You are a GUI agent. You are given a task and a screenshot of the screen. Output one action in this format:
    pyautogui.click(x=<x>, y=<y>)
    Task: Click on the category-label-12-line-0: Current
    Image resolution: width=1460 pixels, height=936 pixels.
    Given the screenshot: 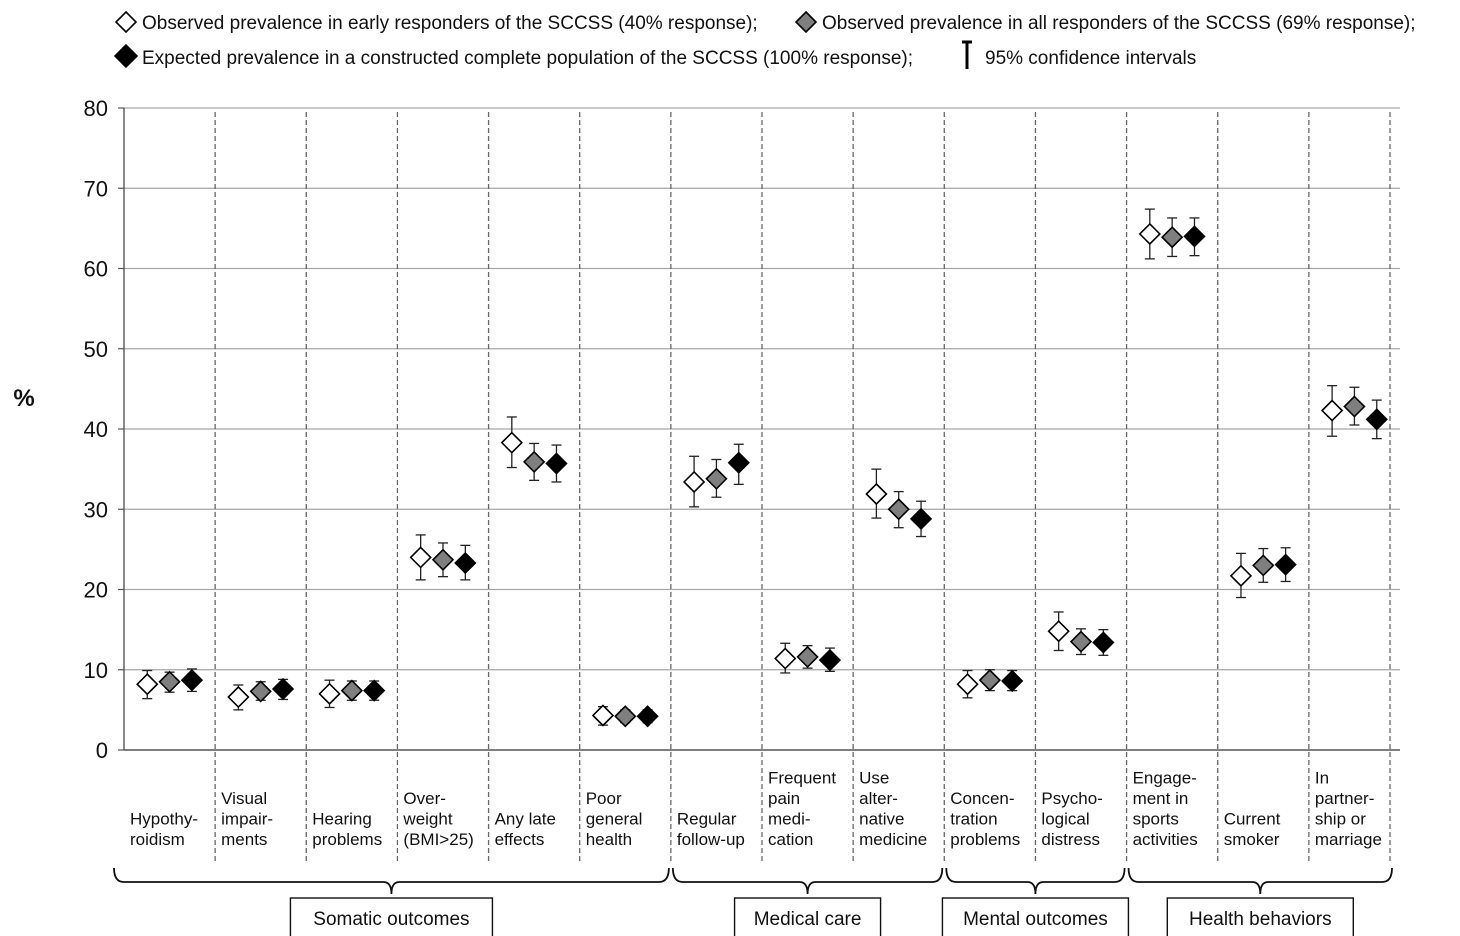 What is the action you would take?
    pyautogui.click(x=1252, y=819)
    